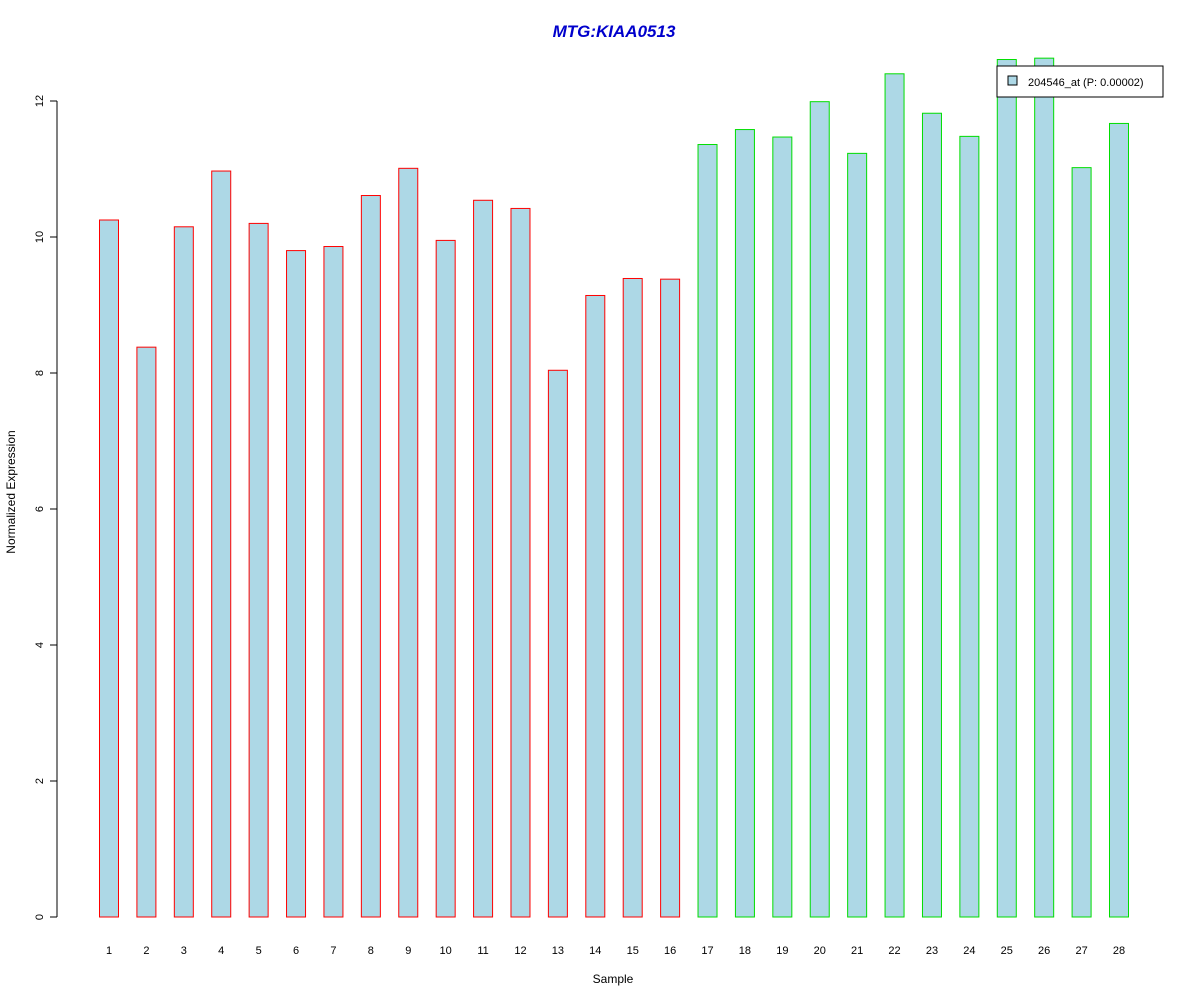  What do you see at coordinates (40, 373) in the screenshot?
I see `y-tick-label: 8` at bounding box center [40, 373].